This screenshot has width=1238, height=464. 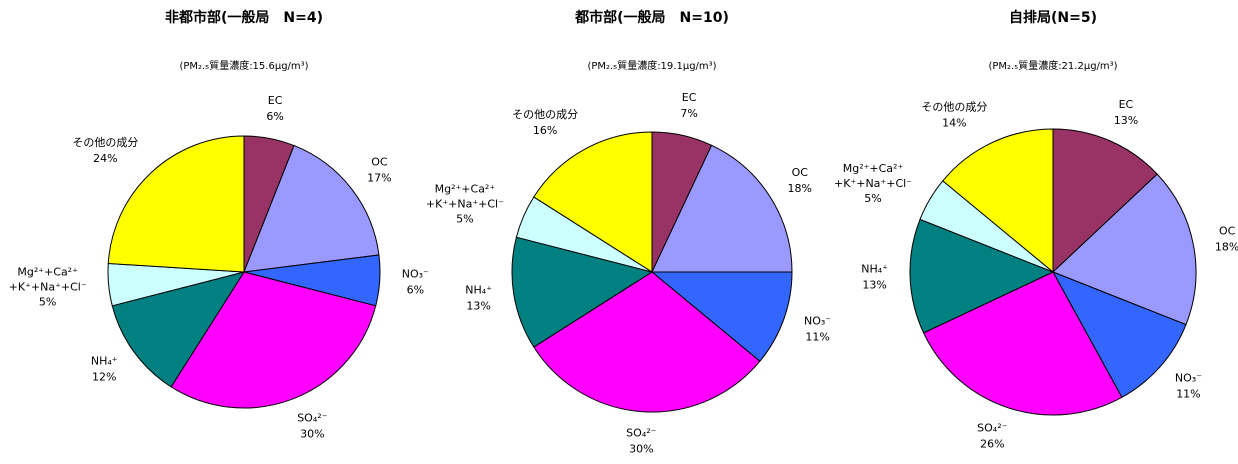 What do you see at coordinates (1053, 17) in the screenshot?
I see `chart-title: 自排局(N=5)` at bounding box center [1053, 17].